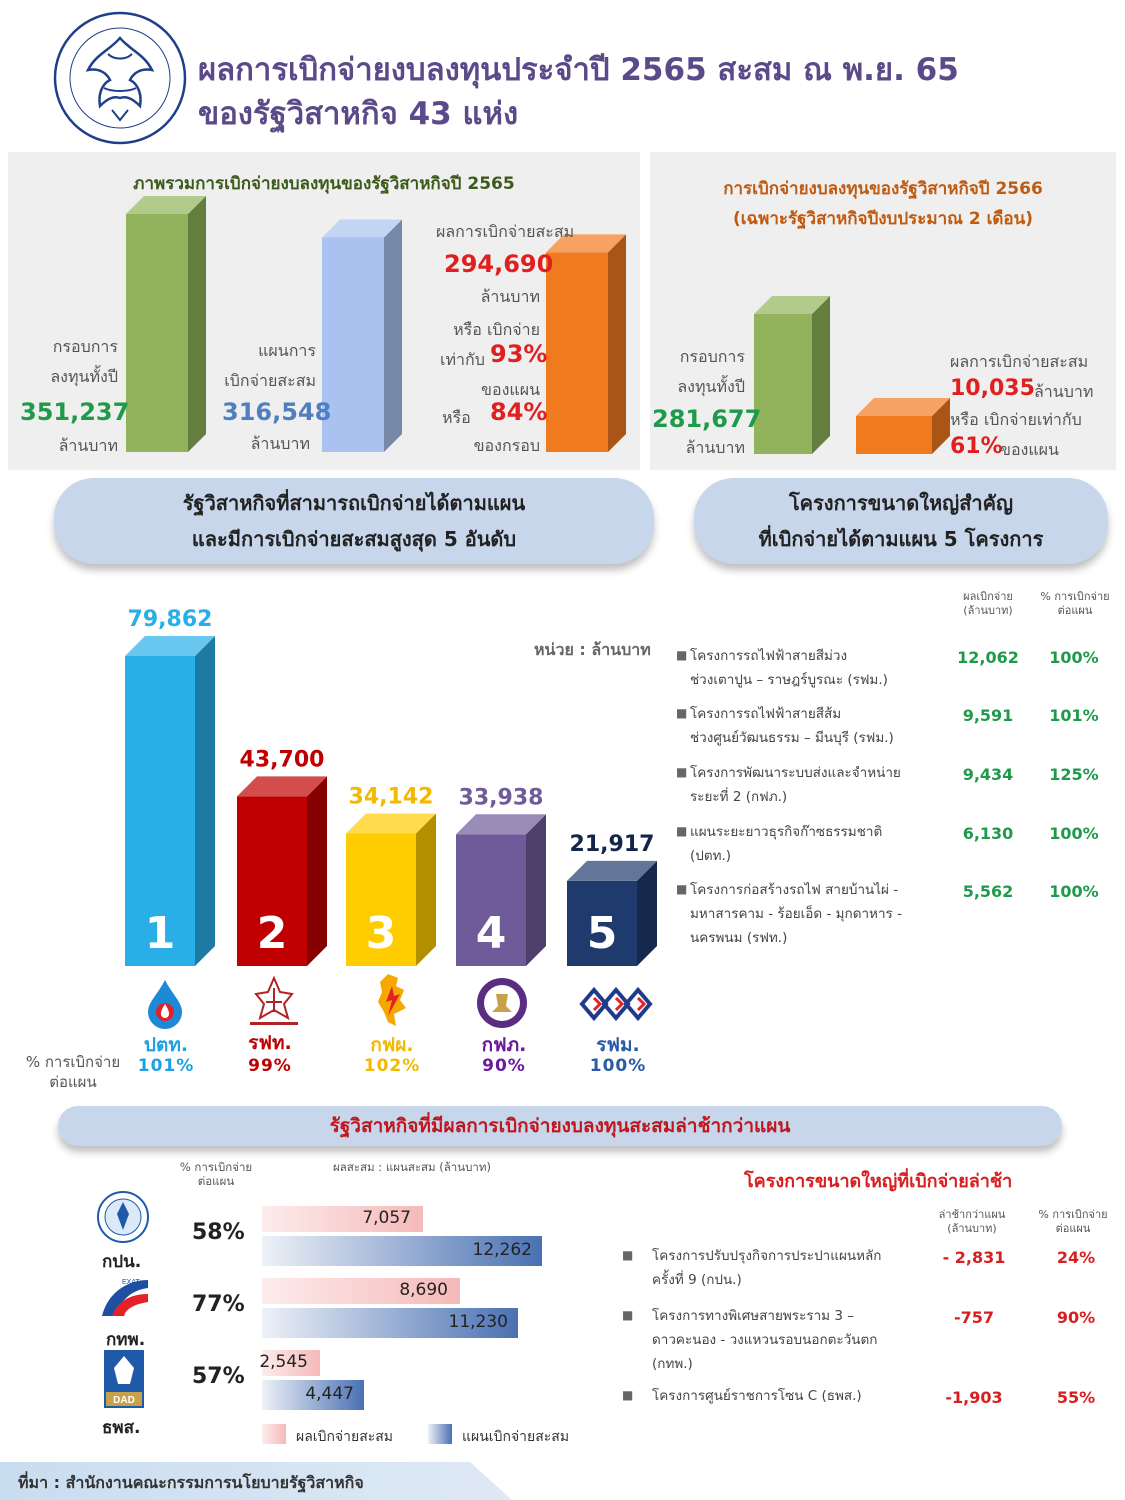 This screenshot has height=1500, width=1125. Describe the element at coordinates (510, 389) in the screenshot. I see `of-plan-2565: ของแผน` at that location.